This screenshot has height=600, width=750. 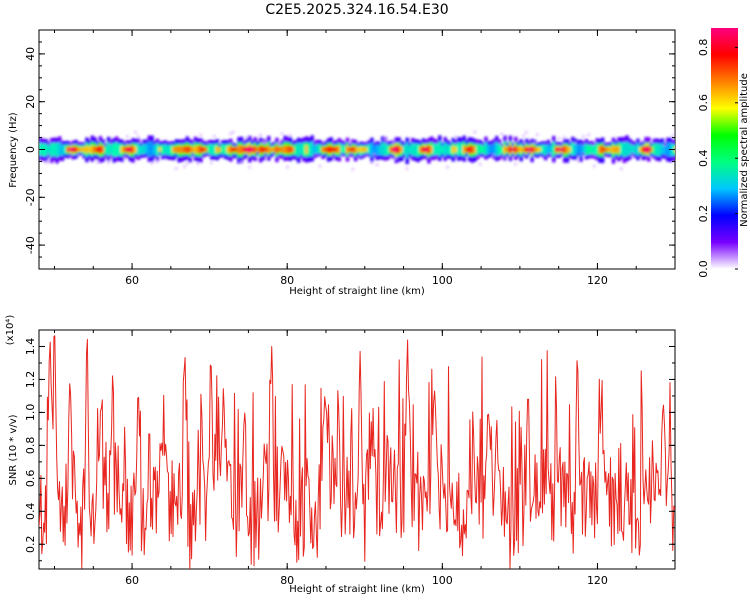 I want to click on snr-x-tick-label: 120, so click(x=597, y=580).